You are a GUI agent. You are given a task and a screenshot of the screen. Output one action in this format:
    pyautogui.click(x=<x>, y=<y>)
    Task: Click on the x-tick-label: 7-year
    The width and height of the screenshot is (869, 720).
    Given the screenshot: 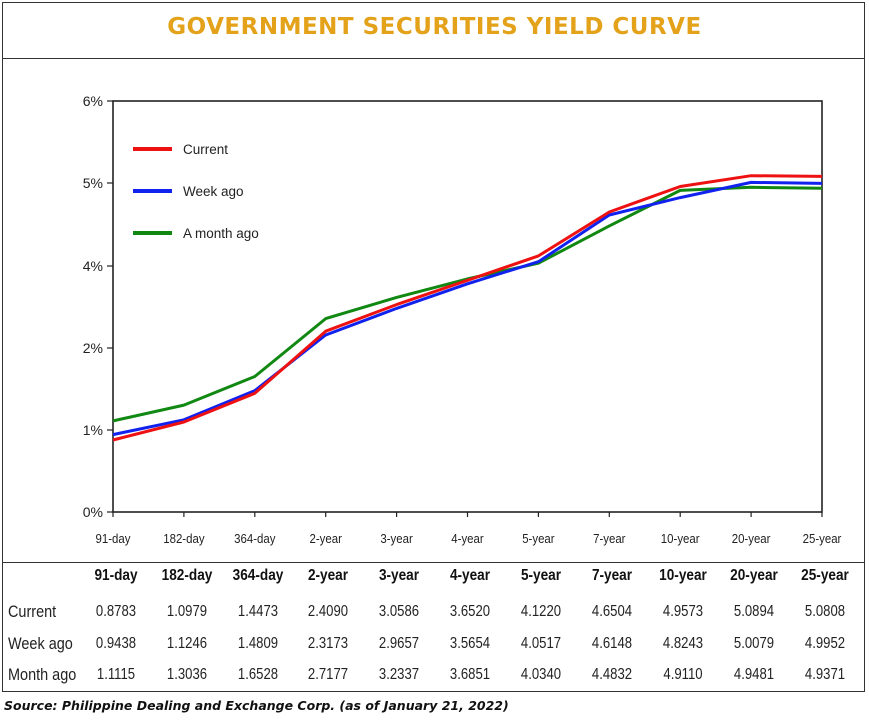 What is the action you would take?
    pyautogui.click(x=609, y=538)
    